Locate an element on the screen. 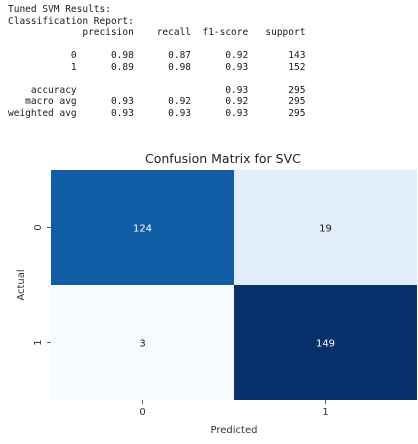 Image resolution: width=418 pixels, height=444 pixels. y-axis-label: Actual is located at coordinates (21, 284).